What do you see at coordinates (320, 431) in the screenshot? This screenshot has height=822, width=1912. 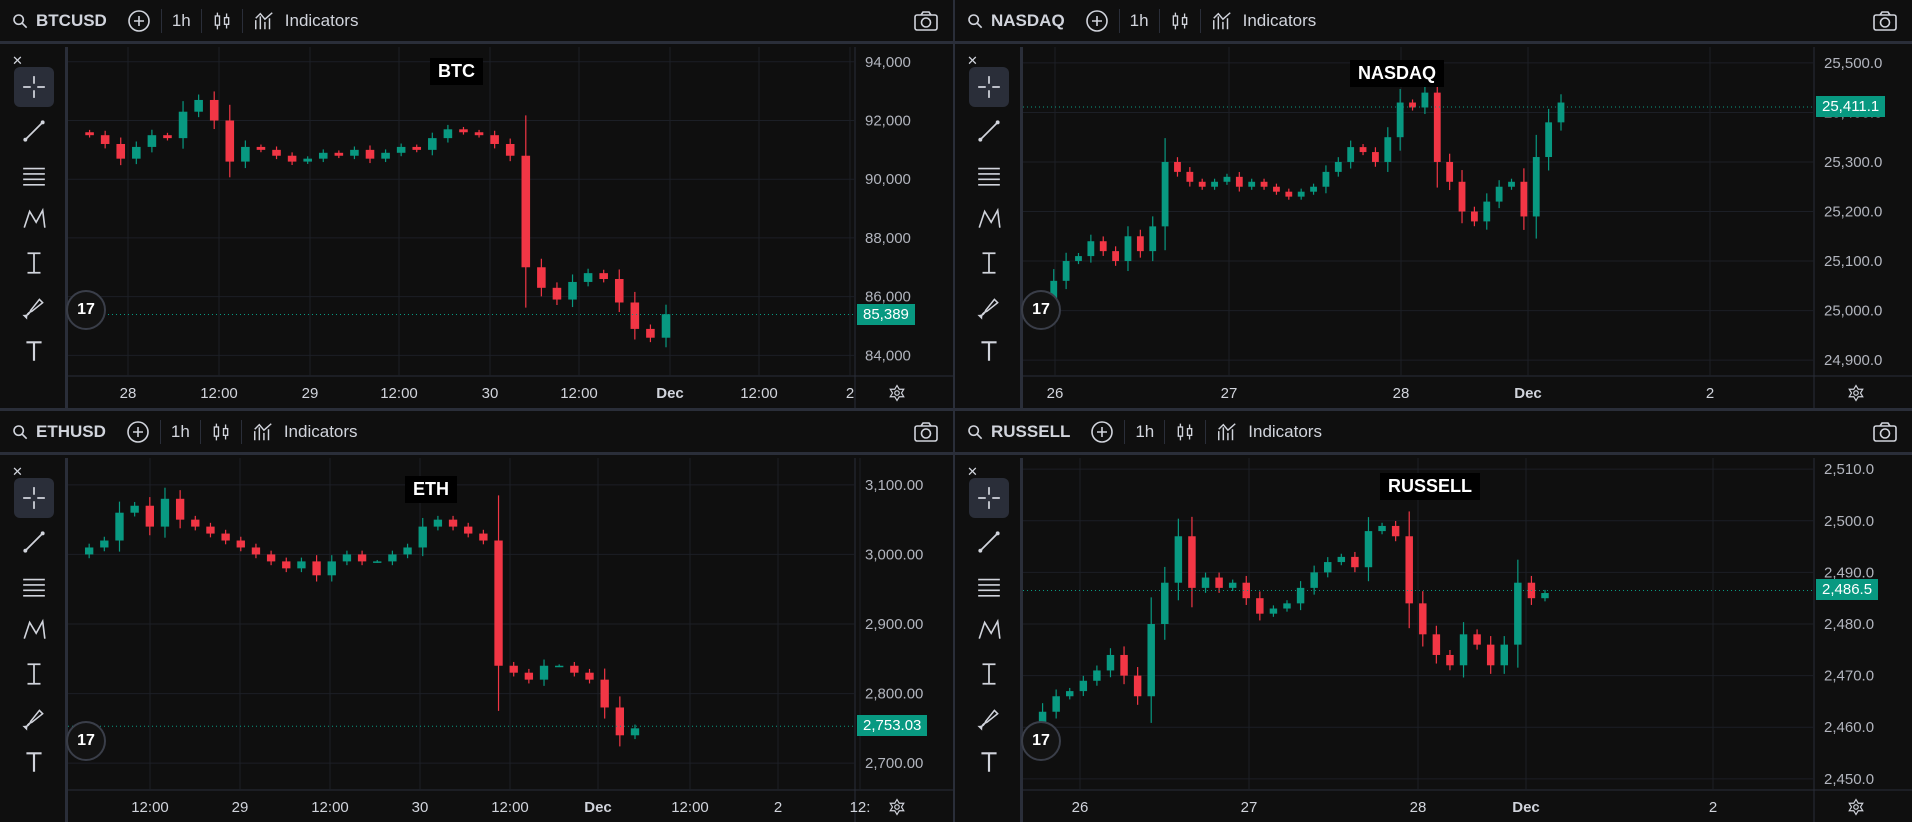 I see `indicators-label: Indicators` at bounding box center [320, 431].